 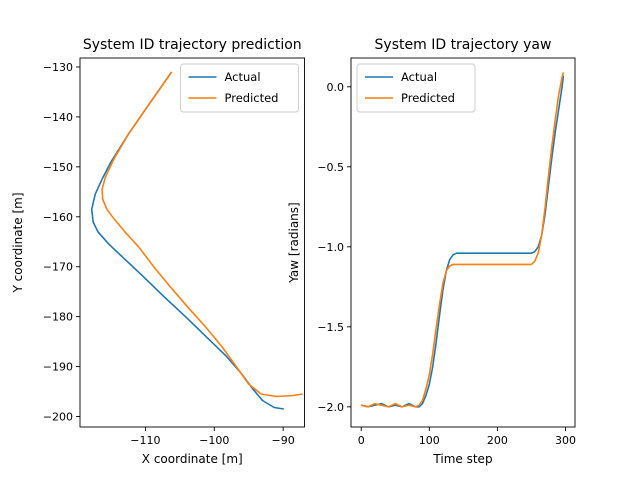 I want to click on x-tick-label: 300, so click(x=565, y=440).